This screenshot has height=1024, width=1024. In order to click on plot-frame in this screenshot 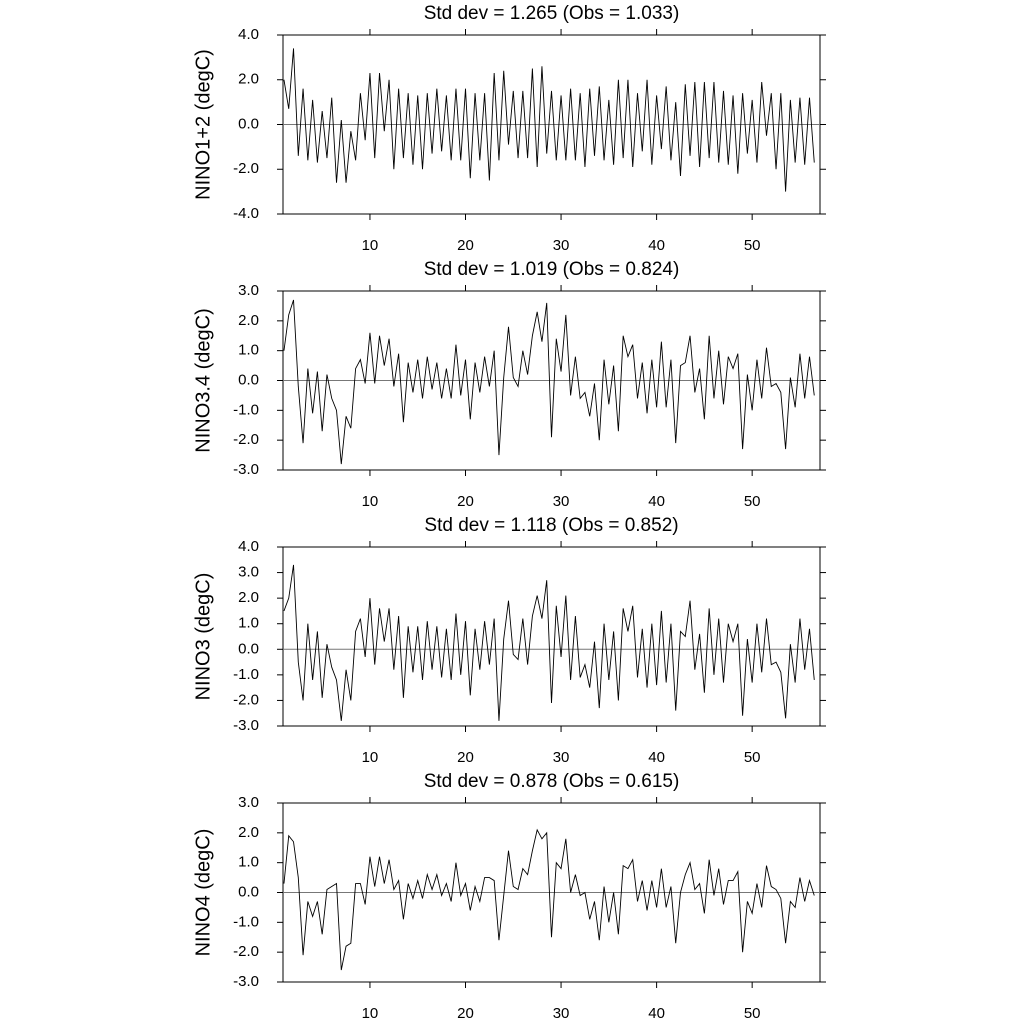, I will do `click(551, 636)`.